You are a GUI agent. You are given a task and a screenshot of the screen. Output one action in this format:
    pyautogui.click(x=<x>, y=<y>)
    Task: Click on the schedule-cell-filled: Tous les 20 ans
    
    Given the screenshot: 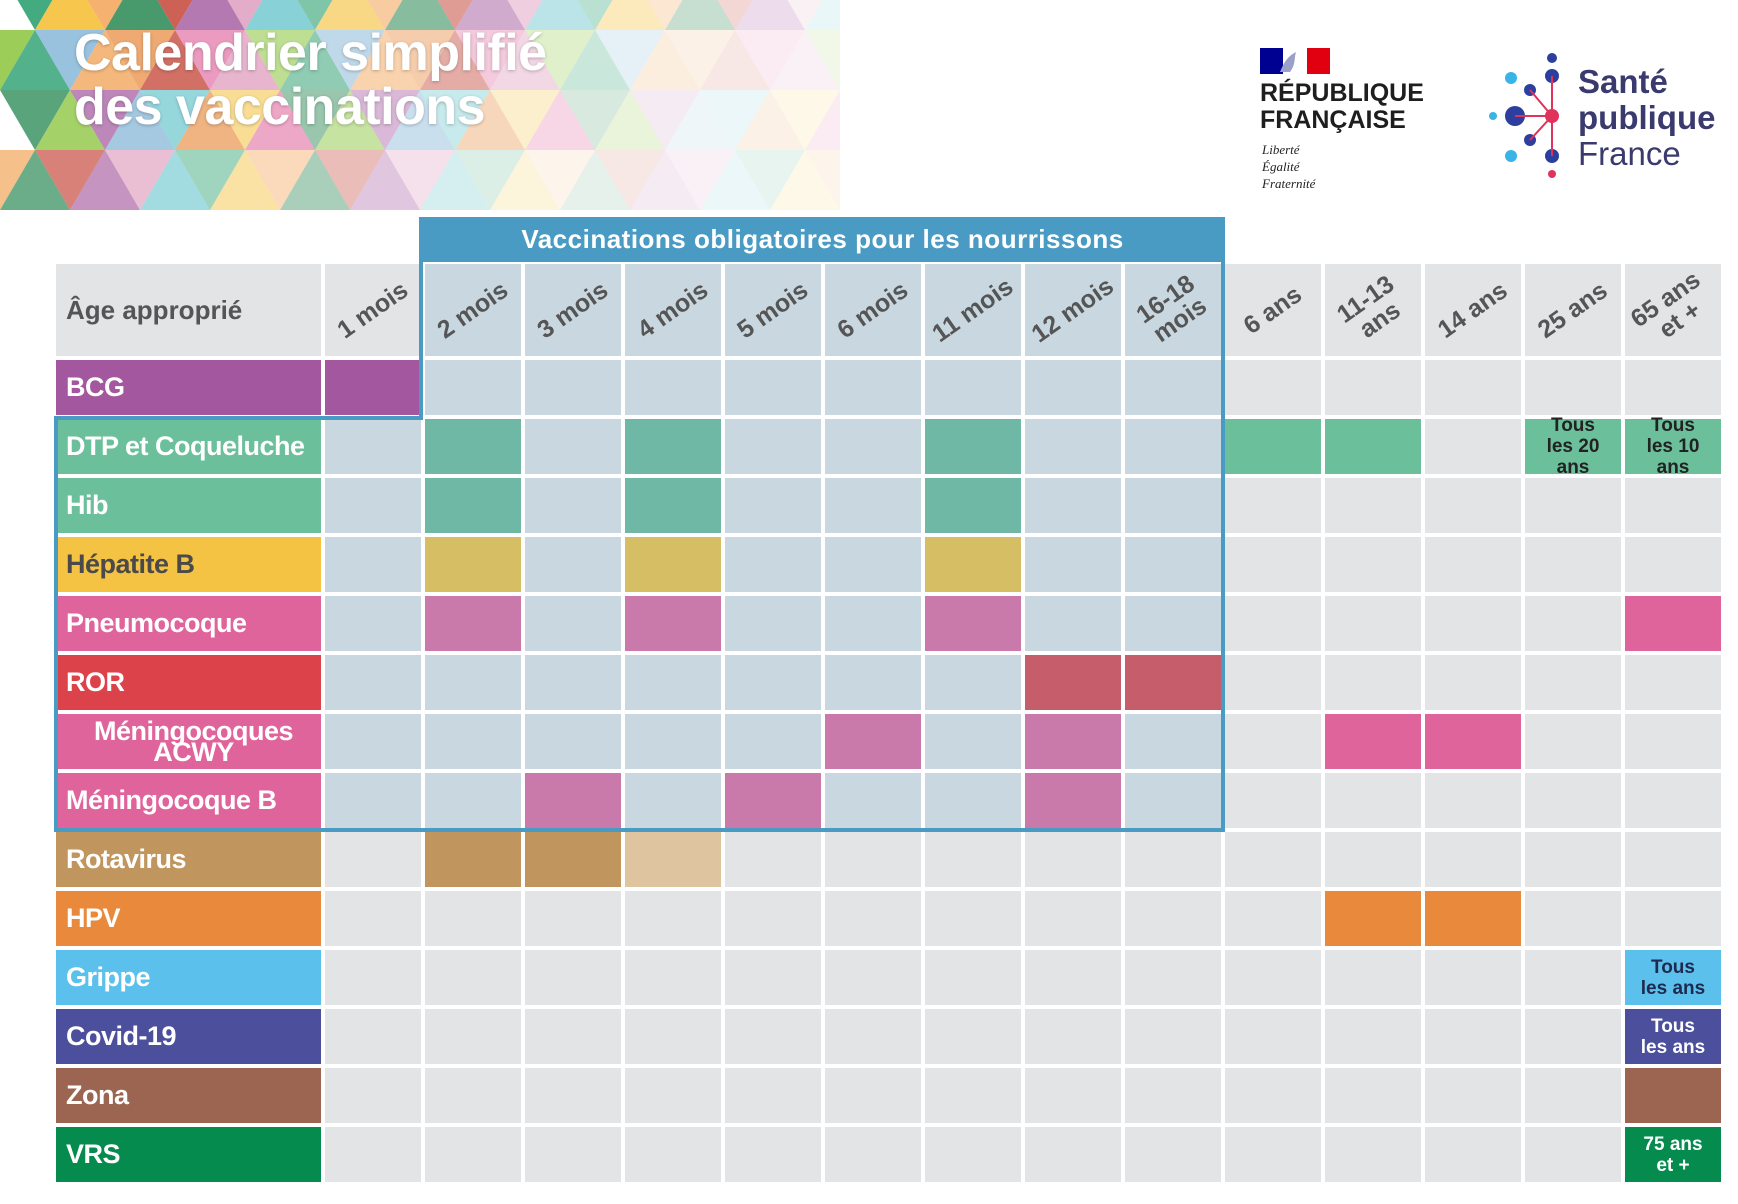 What is the action you would take?
    pyautogui.click(x=1573, y=446)
    